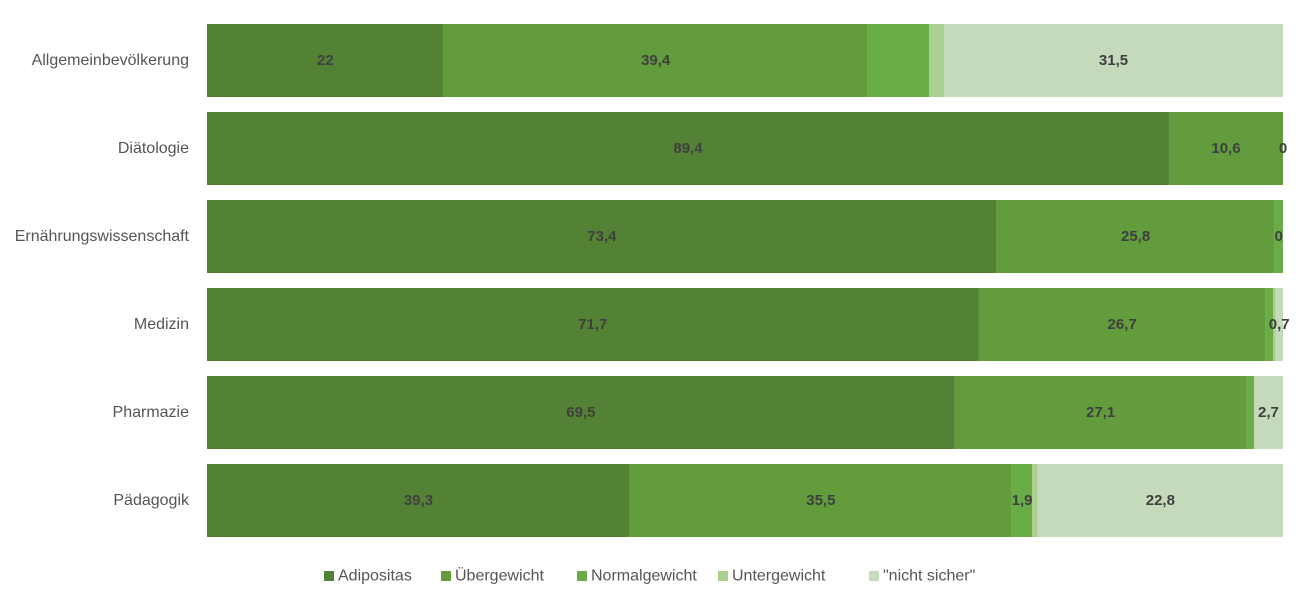 The height and width of the screenshot is (601, 1300). What do you see at coordinates (446, 576) in the screenshot?
I see `legend-swatch-übergewicht` at bounding box center [446, 576].